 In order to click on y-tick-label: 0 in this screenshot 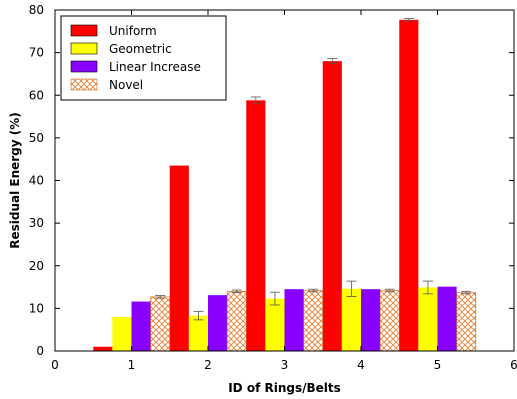, I will do `click(40, 351)`.